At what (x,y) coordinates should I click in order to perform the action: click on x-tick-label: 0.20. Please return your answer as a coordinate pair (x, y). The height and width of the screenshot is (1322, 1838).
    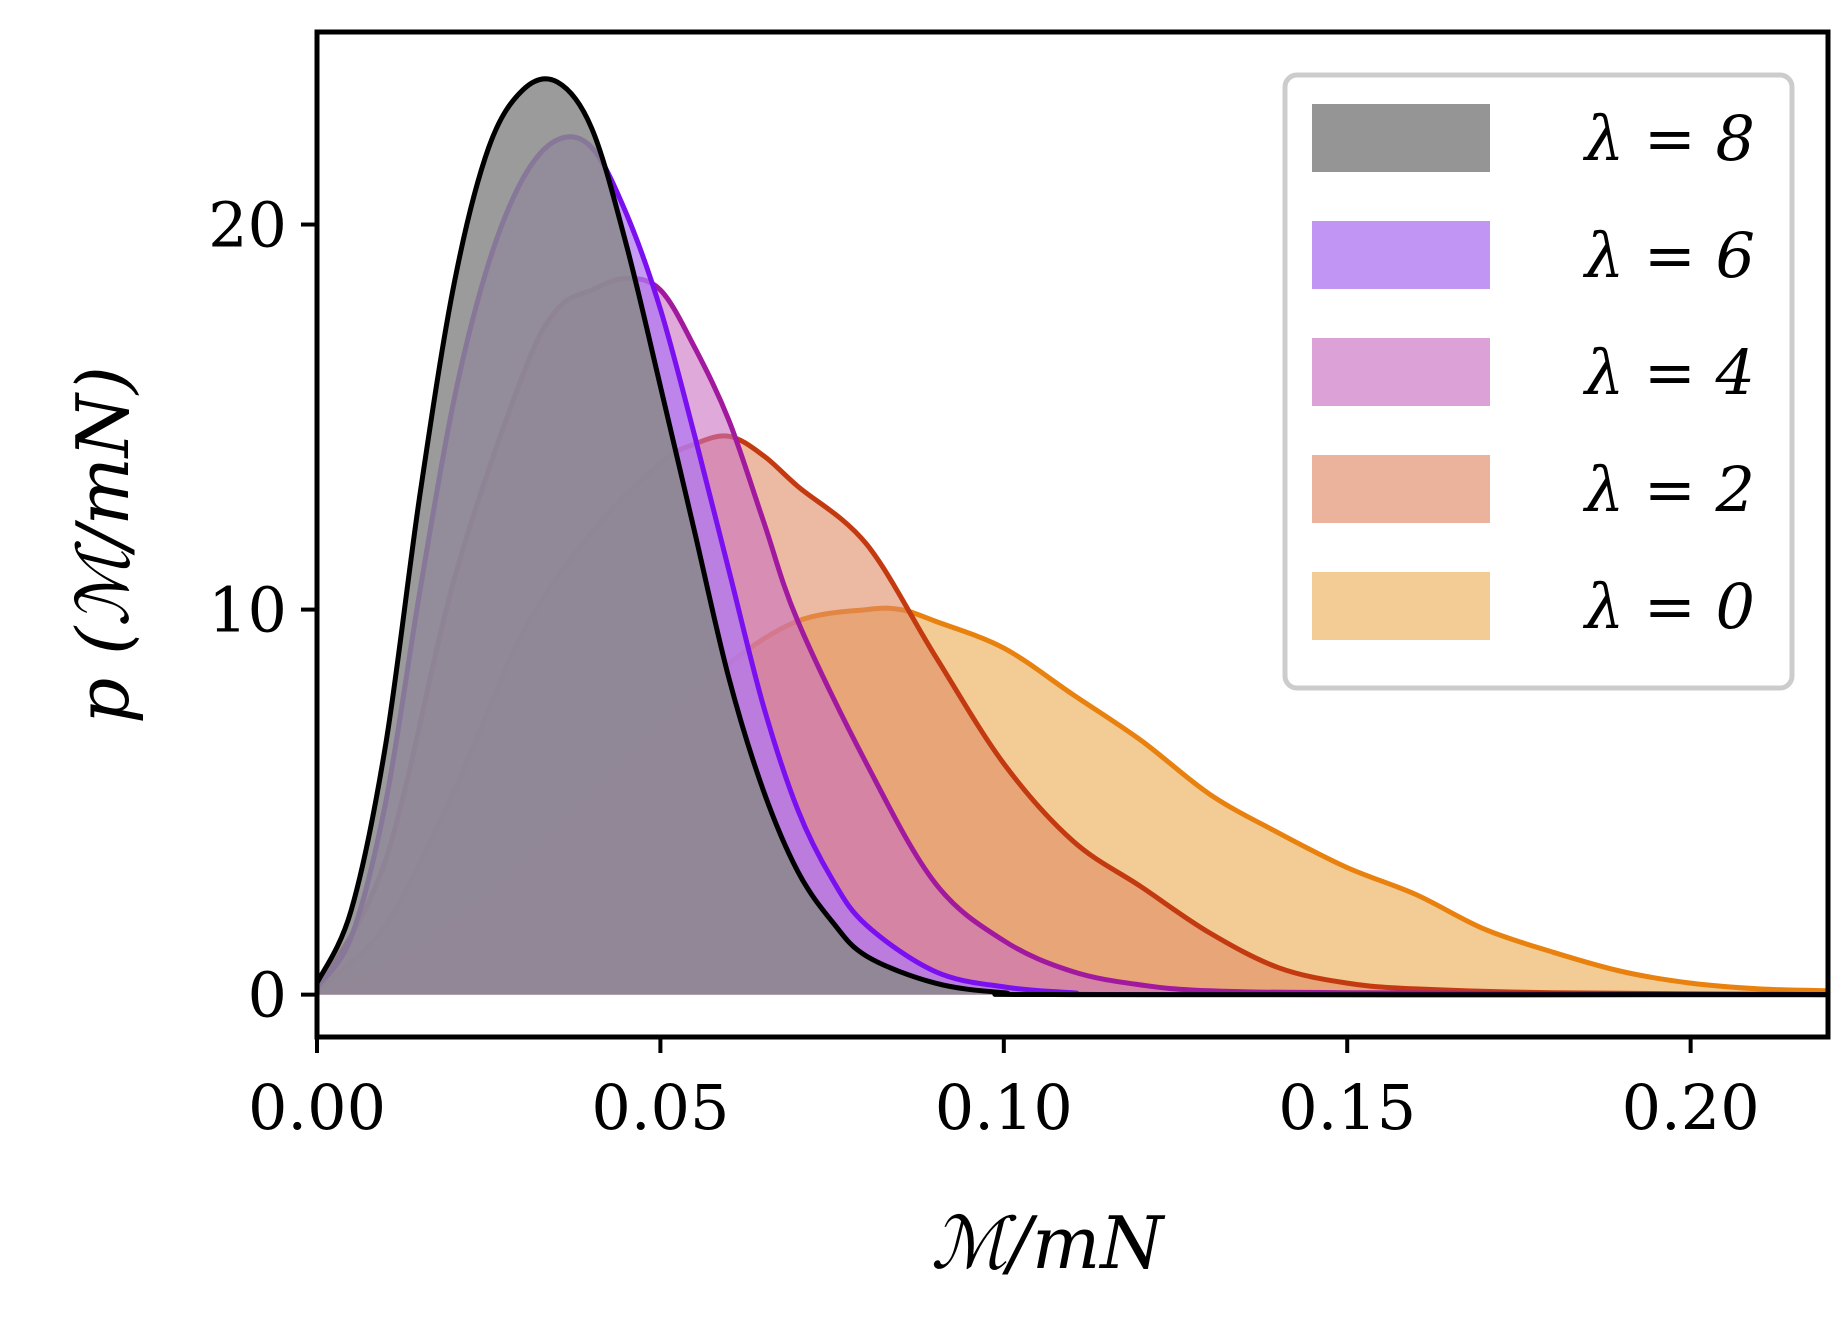
    Looking at the image, I should click on (1691, 1107).